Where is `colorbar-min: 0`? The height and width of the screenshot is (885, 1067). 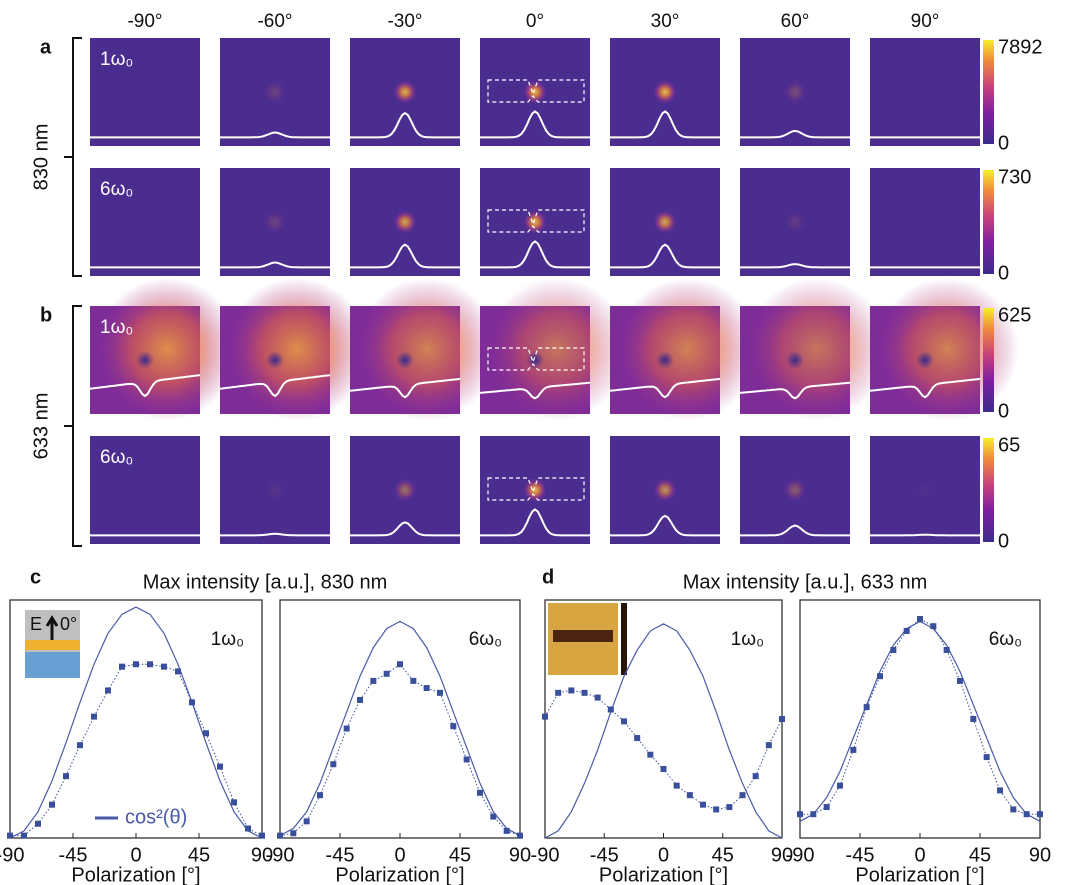 colorbar-min: 0 is located at coordinates (1003, 273).